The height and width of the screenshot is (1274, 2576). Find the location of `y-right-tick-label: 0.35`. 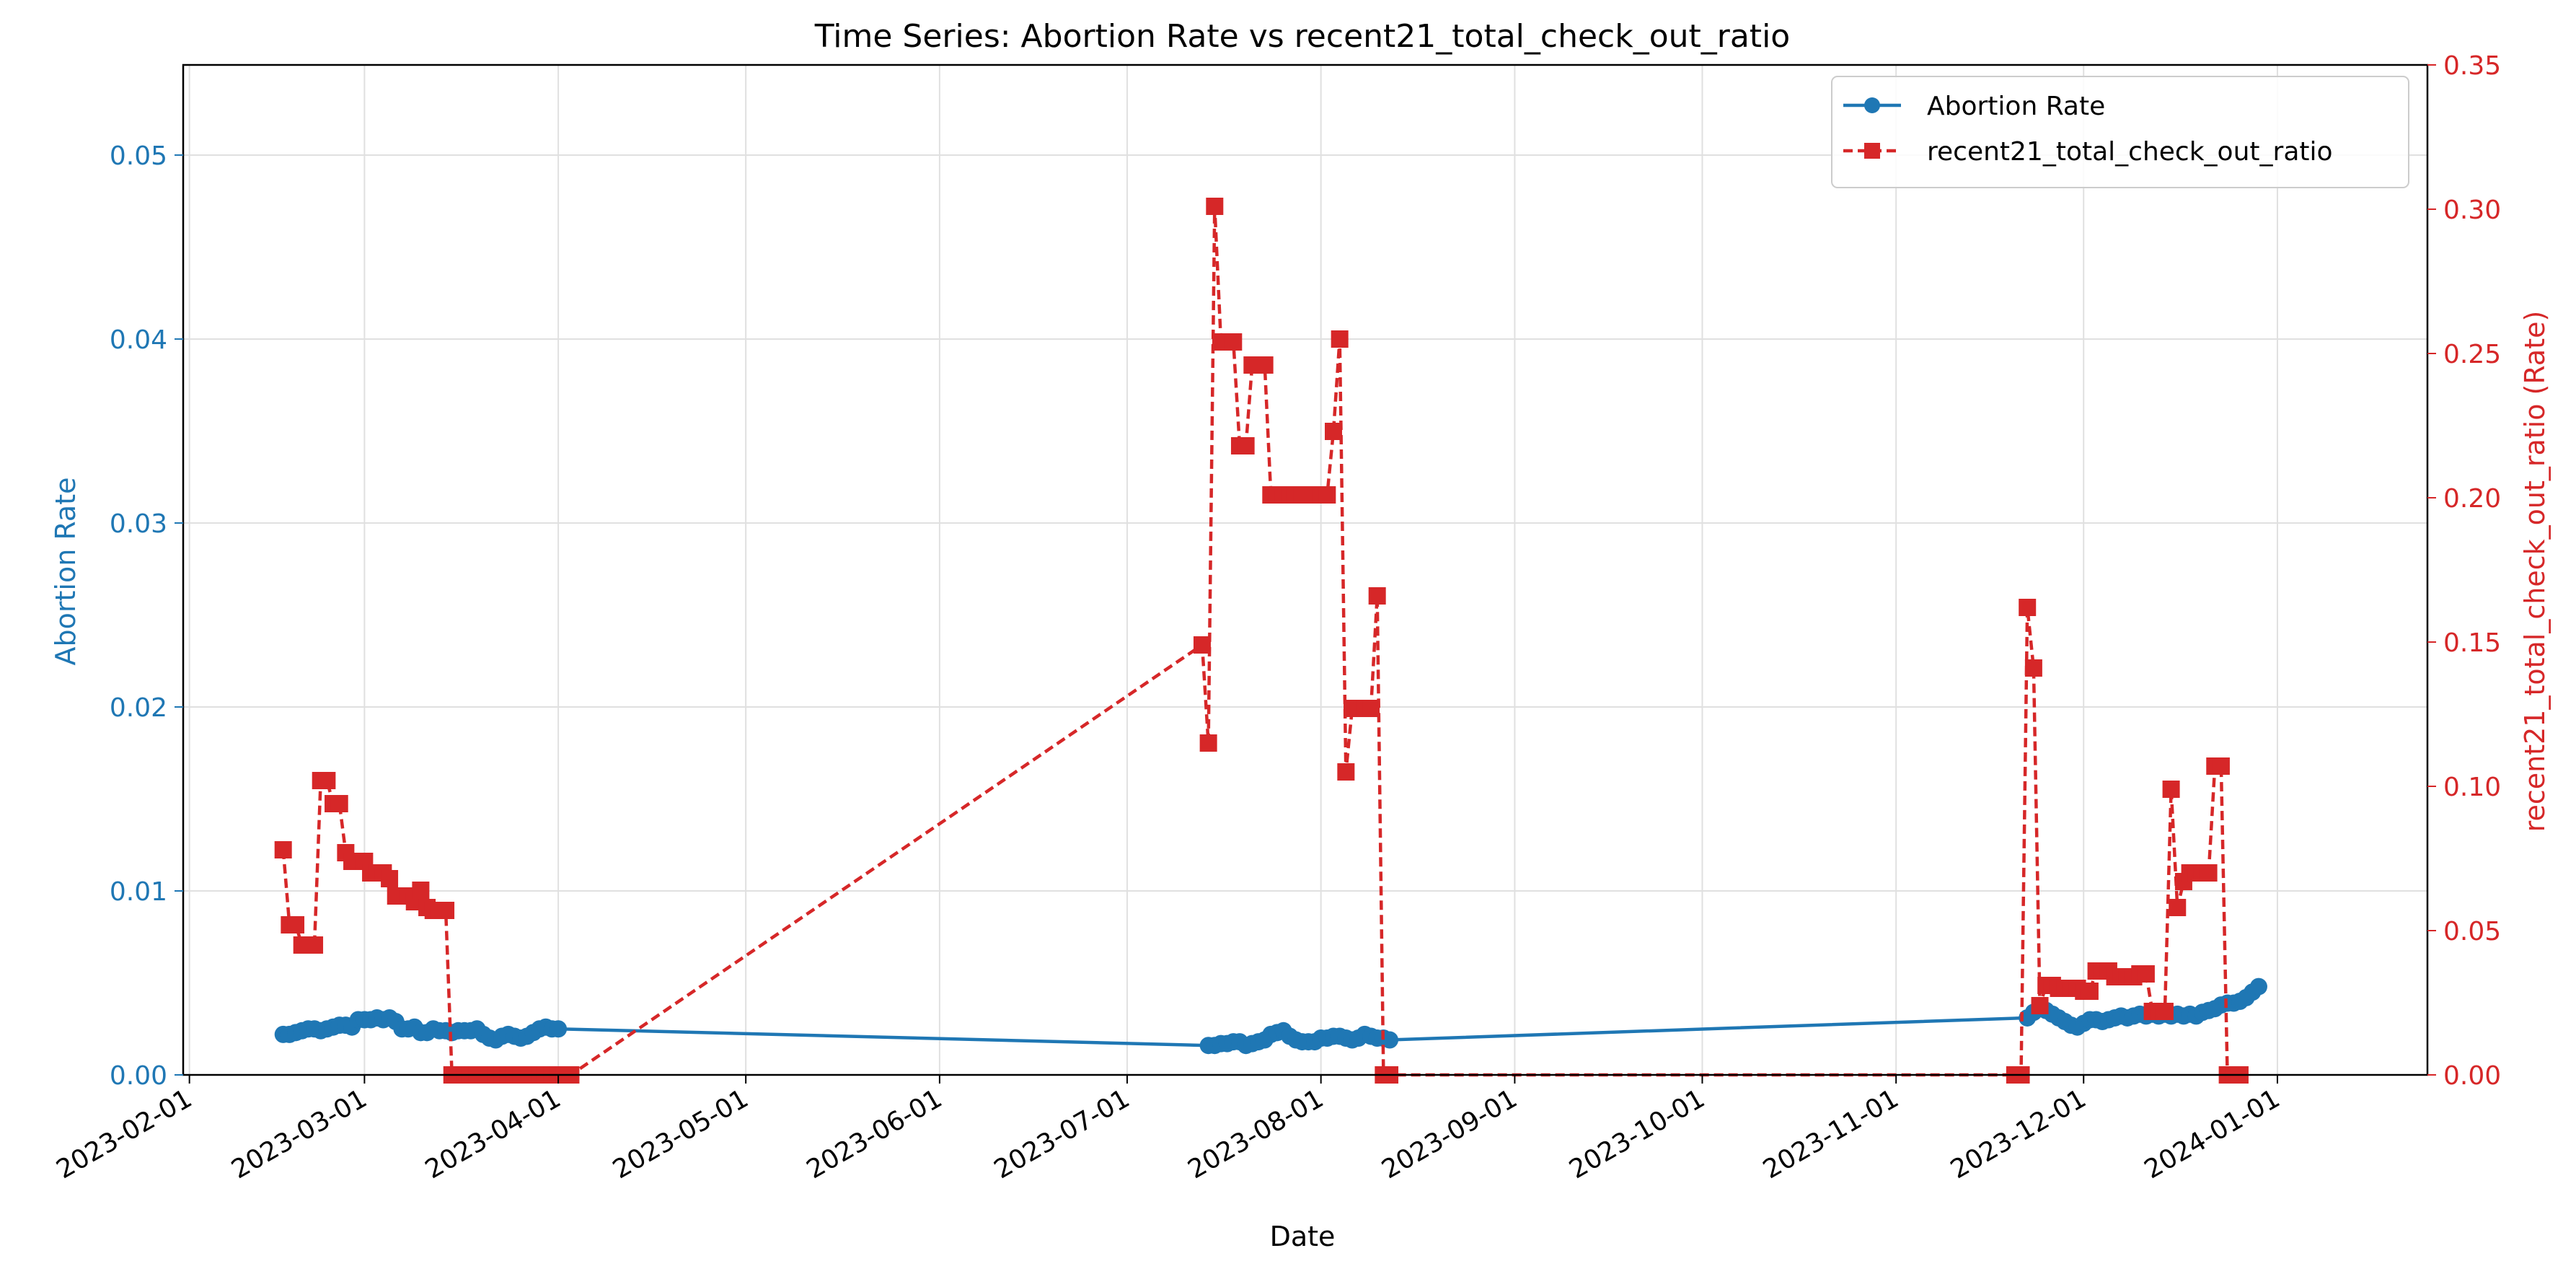

y-right-tick-label: 0.35 is located at coordinates (2472, 66).